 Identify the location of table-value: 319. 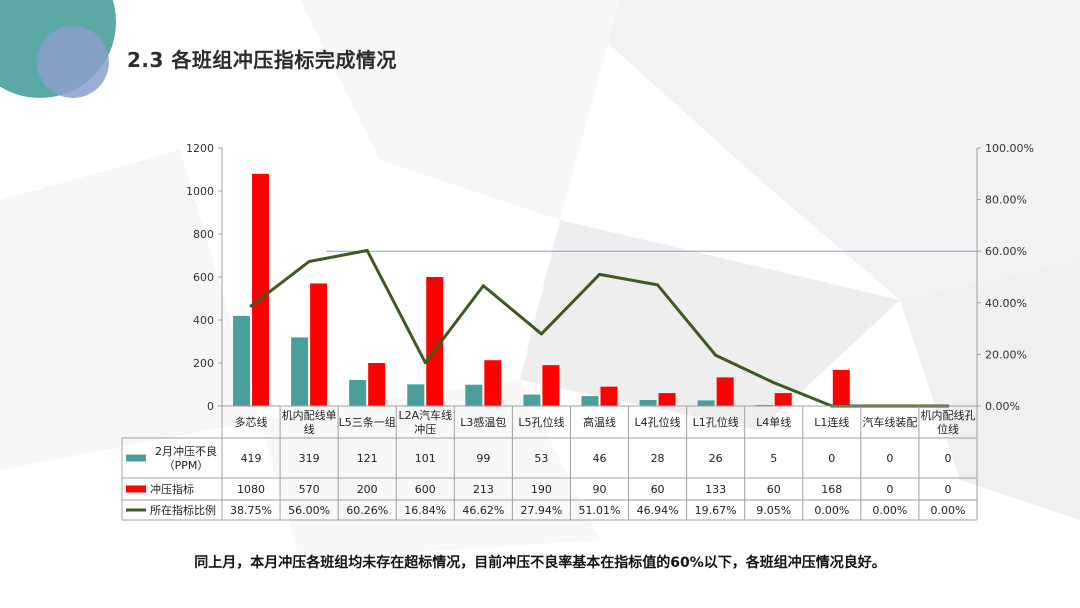
(309, 458).